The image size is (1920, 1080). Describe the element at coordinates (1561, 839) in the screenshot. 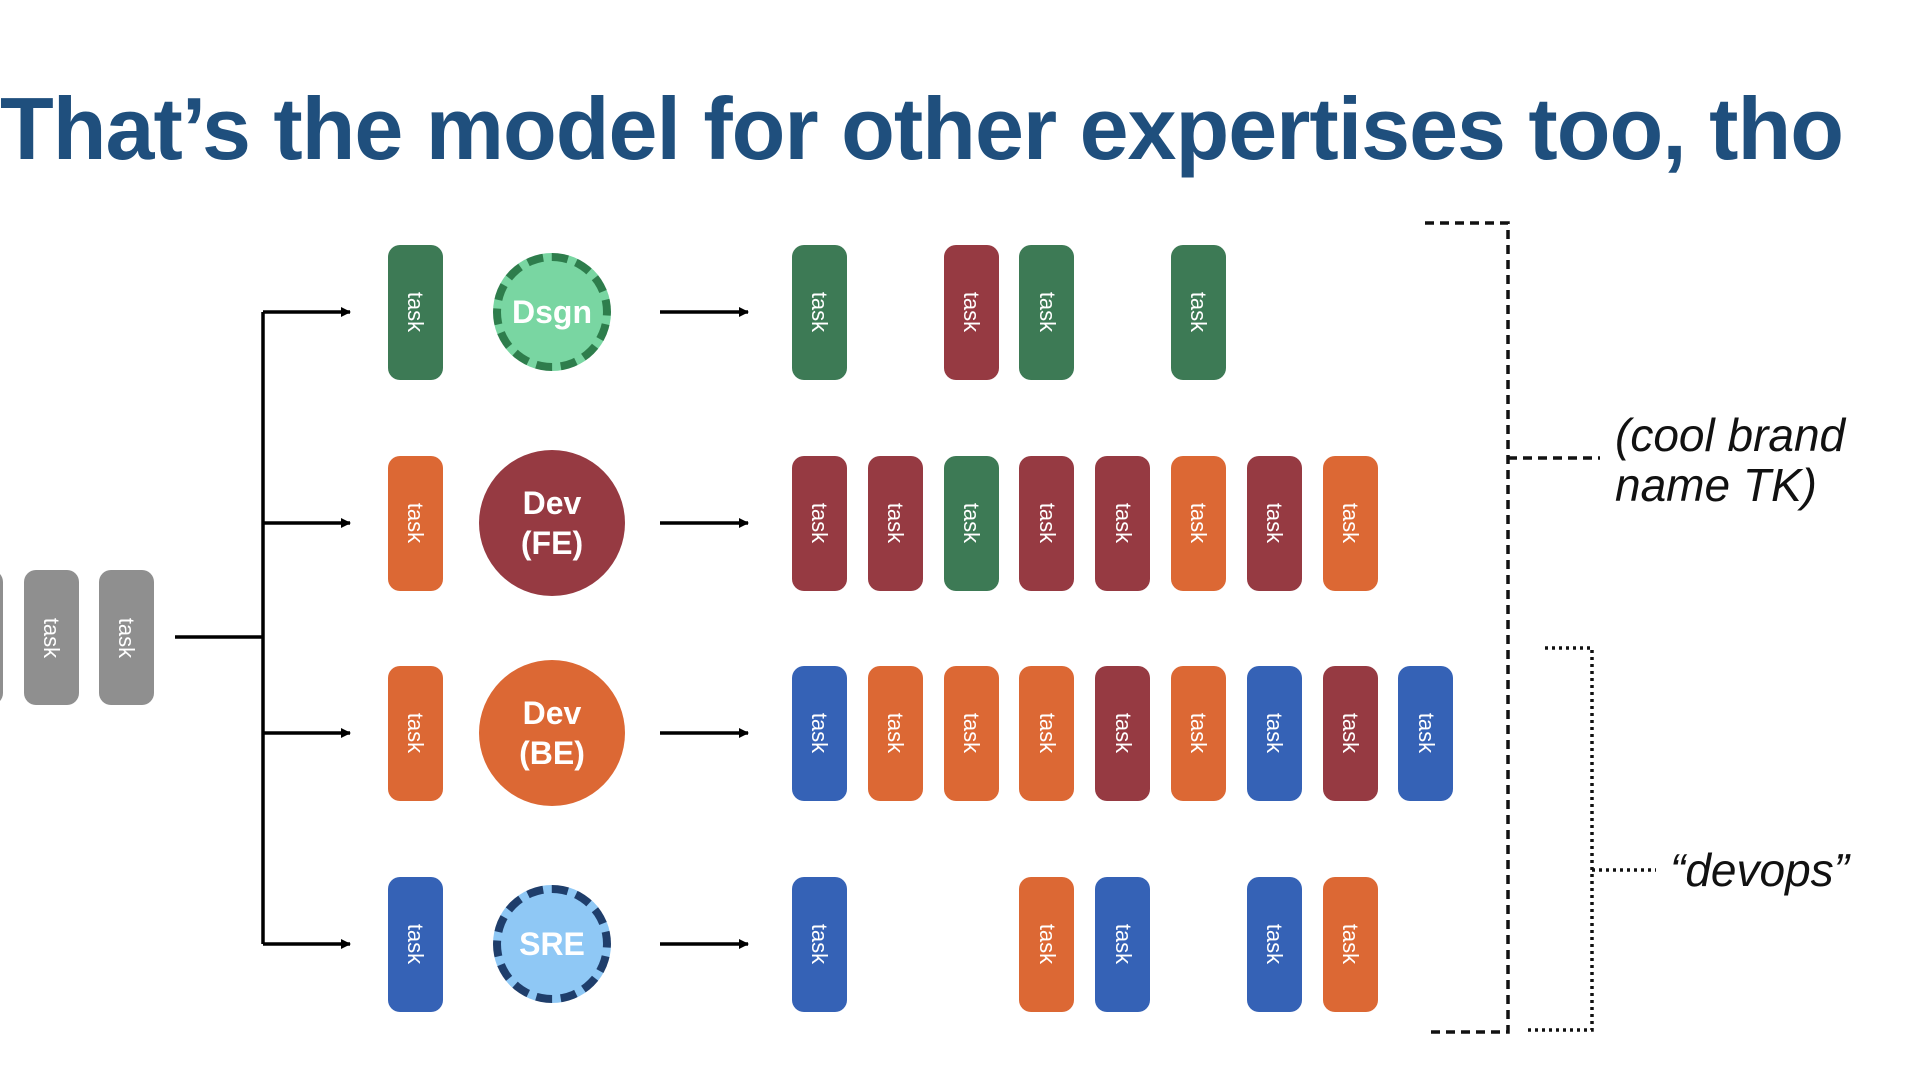

I see `bracket-devops` at that location.